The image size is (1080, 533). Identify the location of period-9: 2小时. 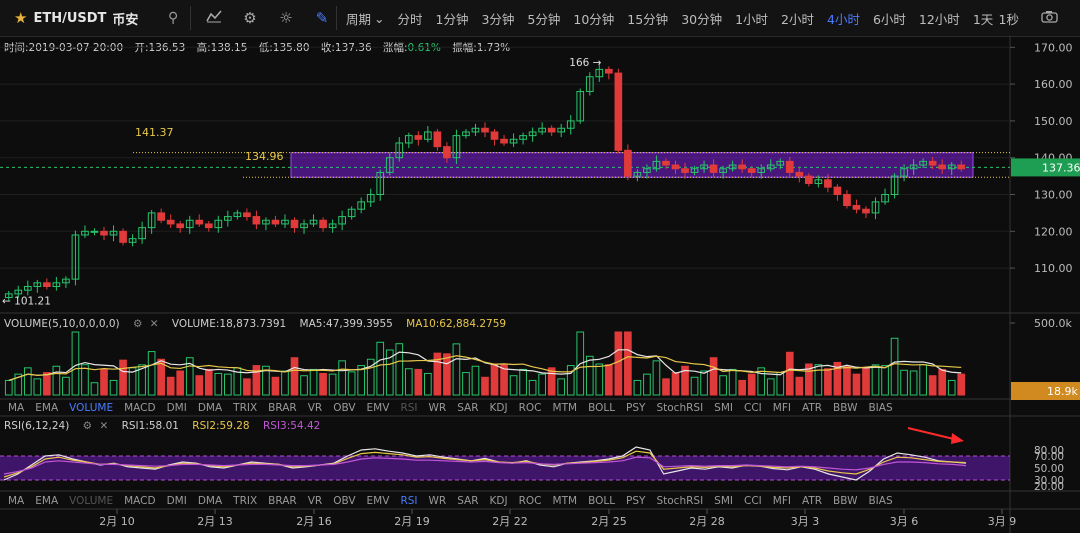
(797, 19).